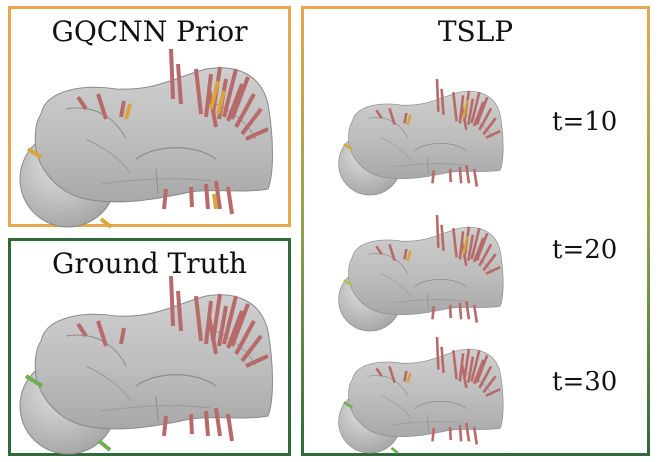 This screenshot has height=462, width=658. I want to click on tslp-t20-mesh-render, so click(421, 273).